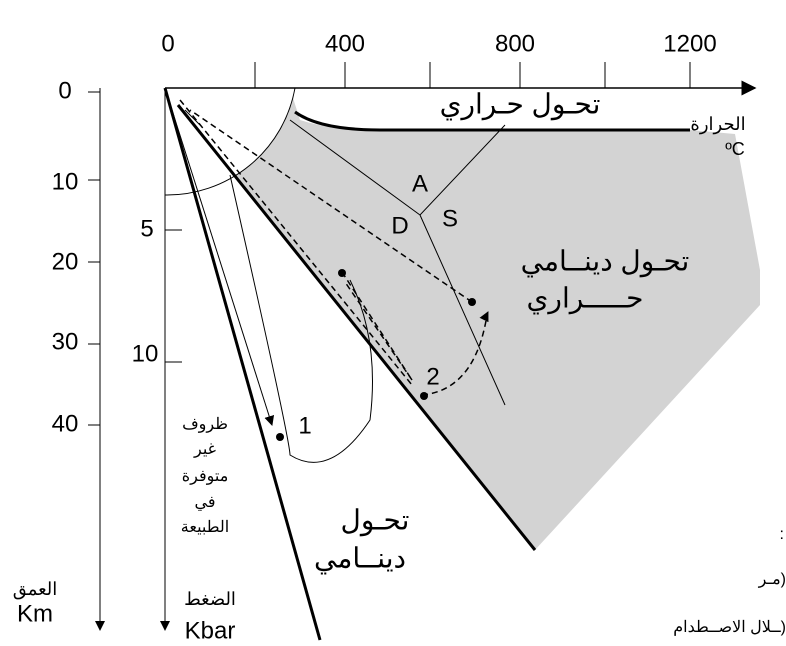 This screenshot has width=786, height=646. Describe the element at coordinates (205, 502) in the screenshot. I see `zone-label: في` at that location.